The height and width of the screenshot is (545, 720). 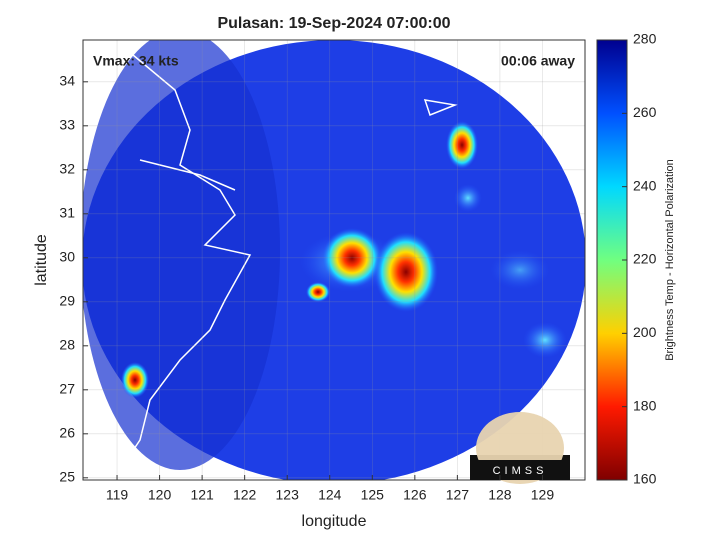 I want to click on colorbar-tick-label: 200, so click(x=645, y=332).